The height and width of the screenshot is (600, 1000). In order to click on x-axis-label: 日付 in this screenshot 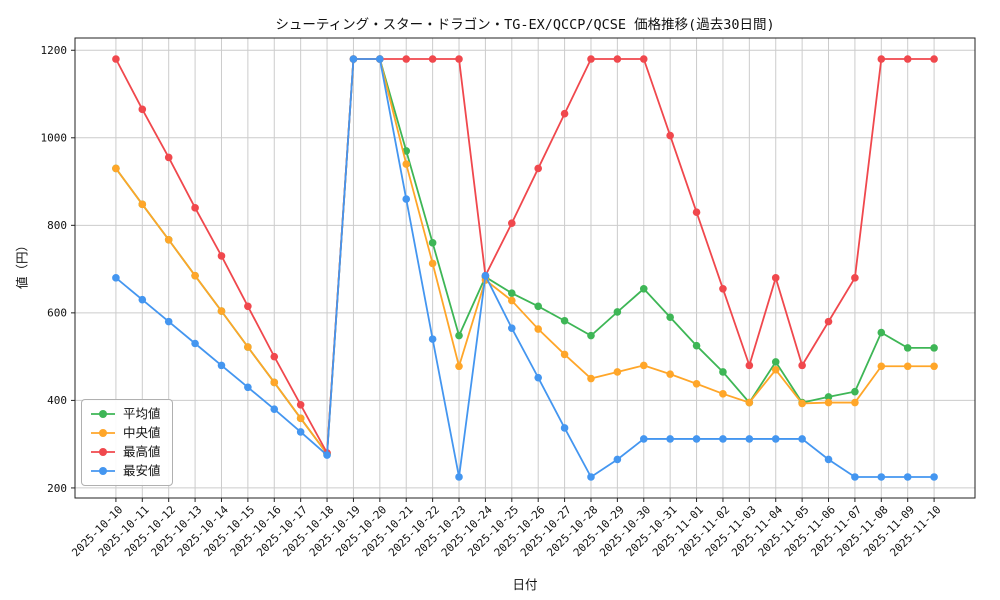, I will do `click(525, 584)`.